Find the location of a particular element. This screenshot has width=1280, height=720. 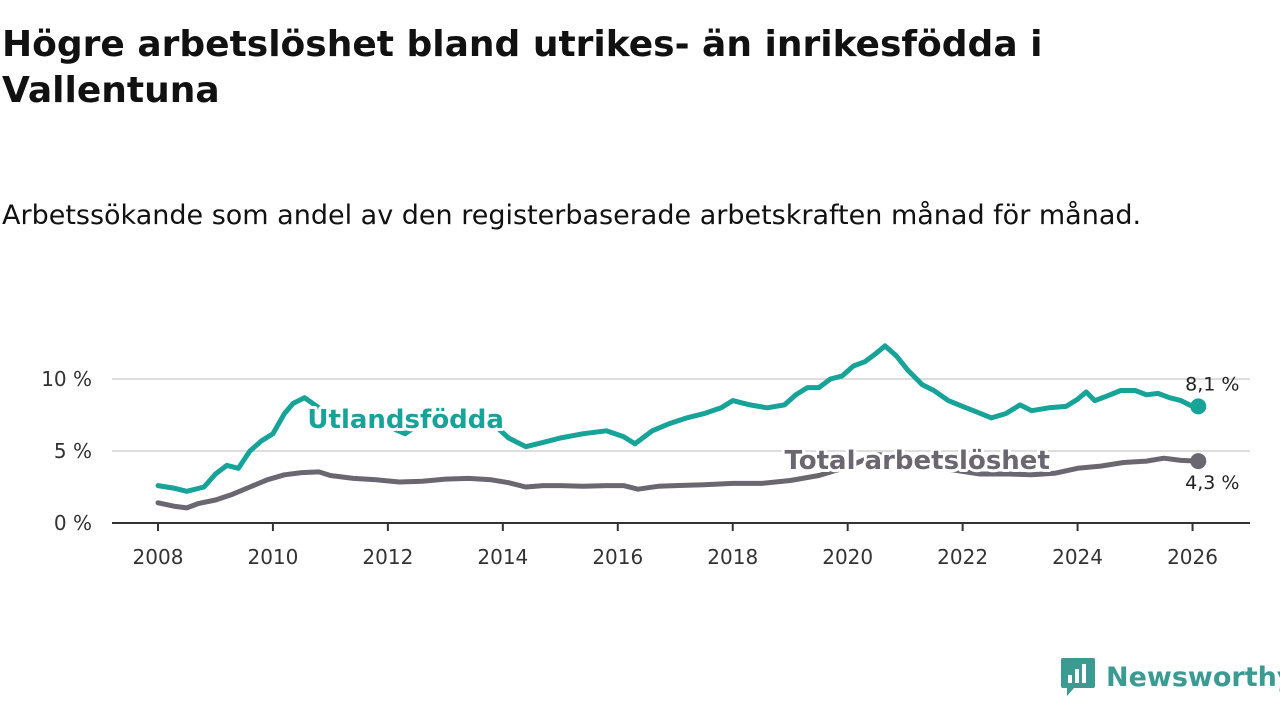

y-tick-label: 5 % is located at coordinates (73, 451).